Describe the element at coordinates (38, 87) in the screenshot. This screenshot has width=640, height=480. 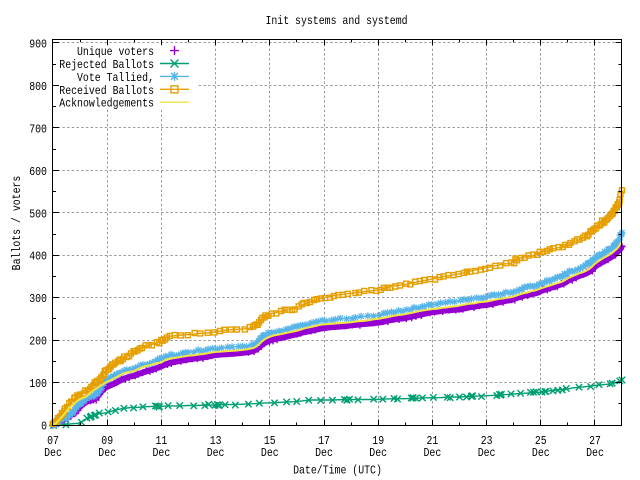
I see `svg-text: 800` at that location.